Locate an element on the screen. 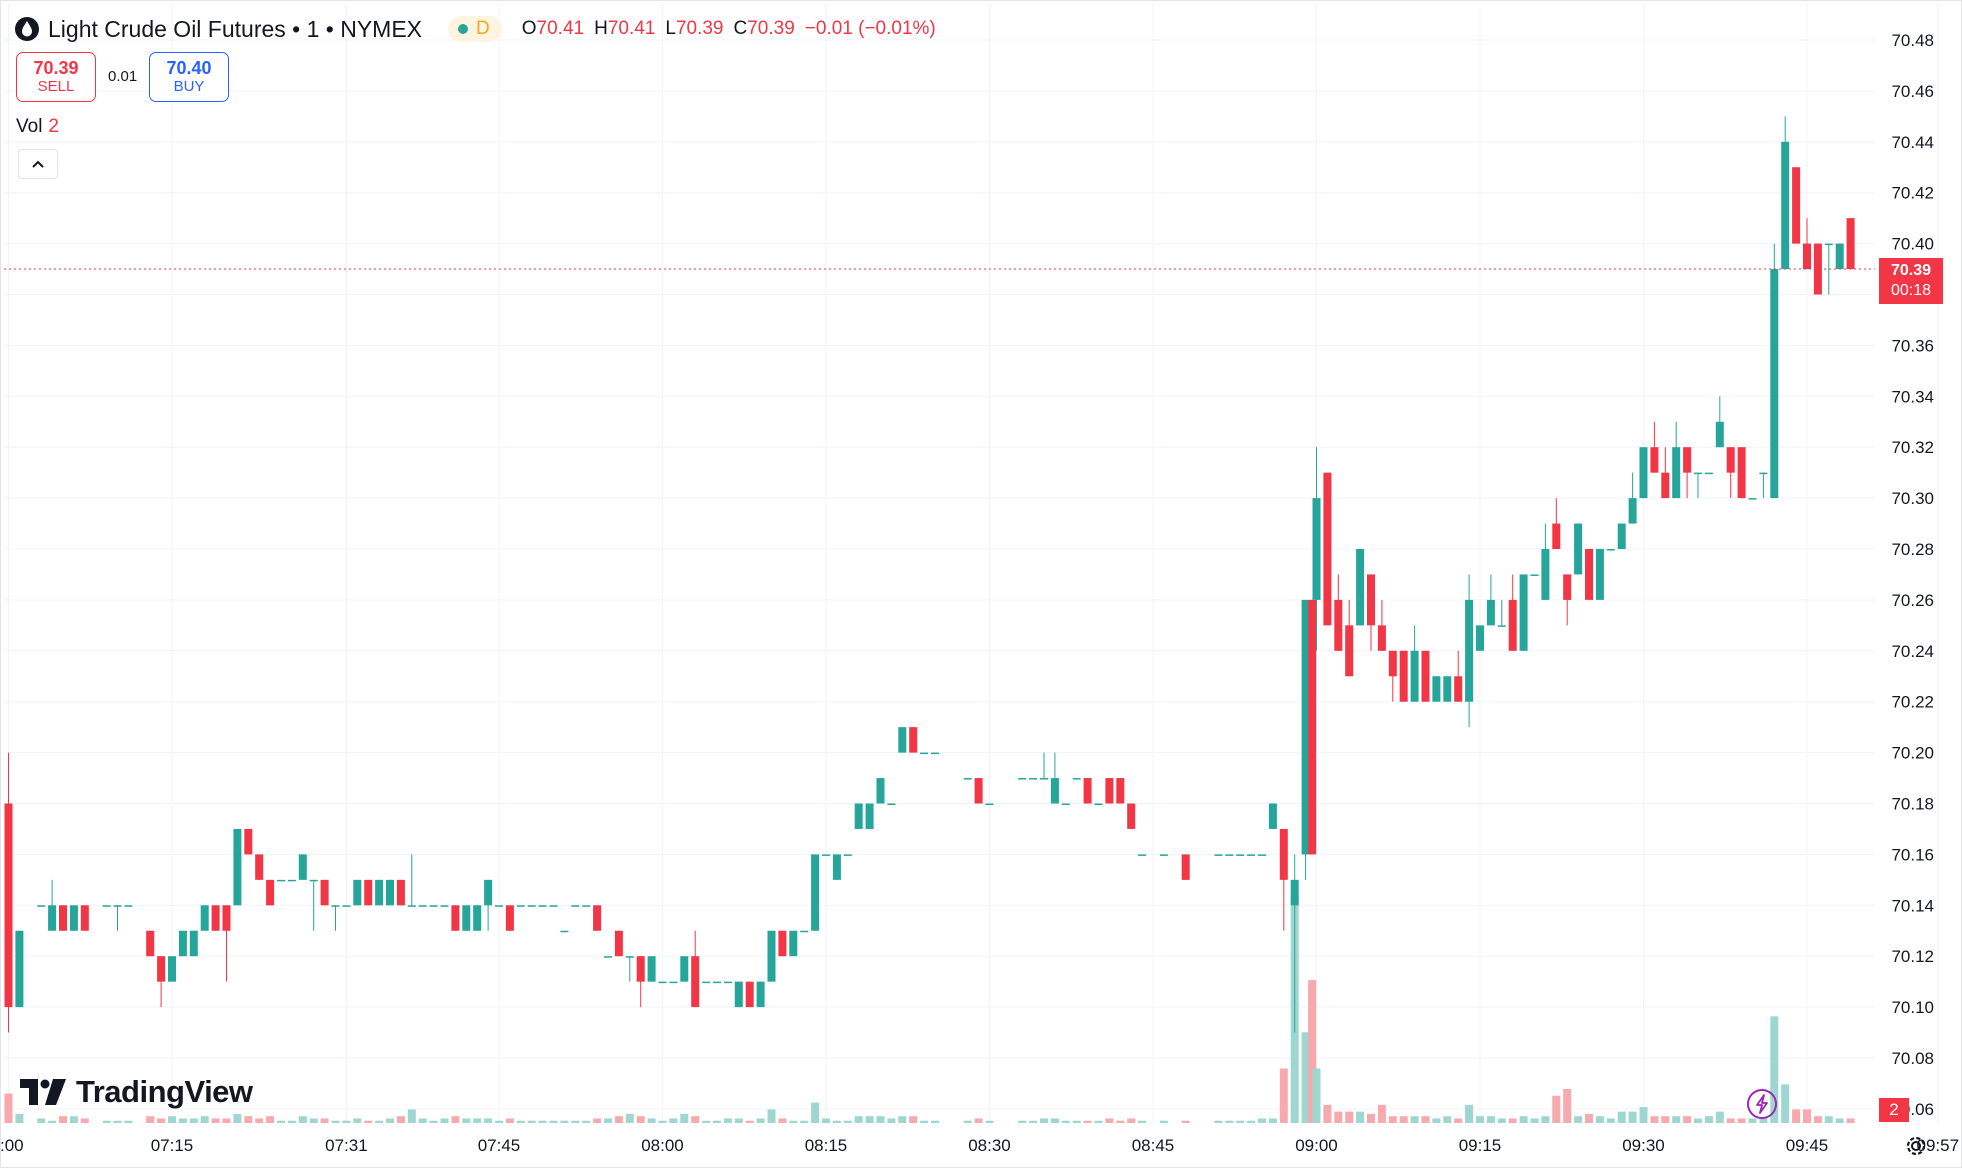 The width and height of the screenshot is (1962, 1168). price-tick-label: 70.34 is located at coordinates (1912, 396).